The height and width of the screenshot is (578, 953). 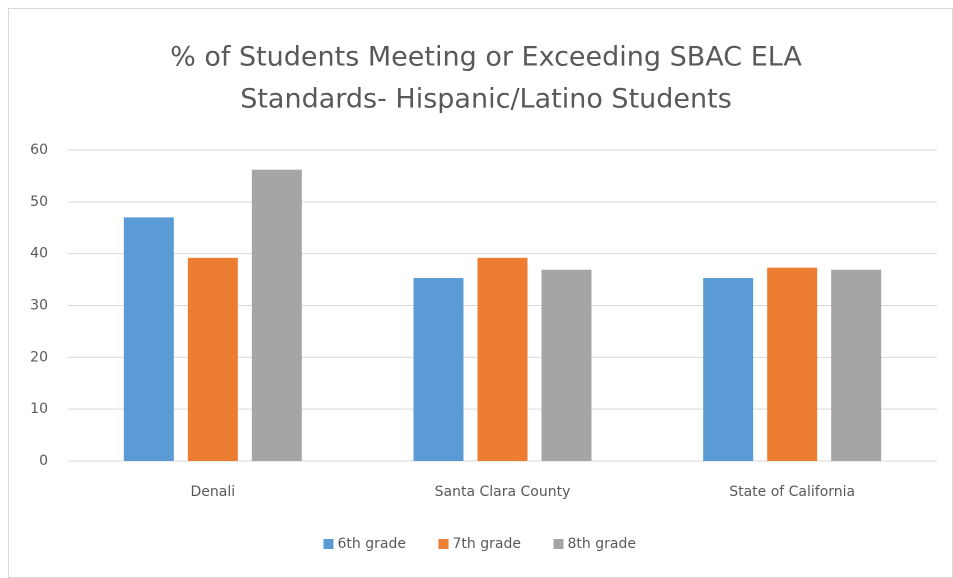 I want to click on x-tick-label: Denali, so click(x=213, y=492).